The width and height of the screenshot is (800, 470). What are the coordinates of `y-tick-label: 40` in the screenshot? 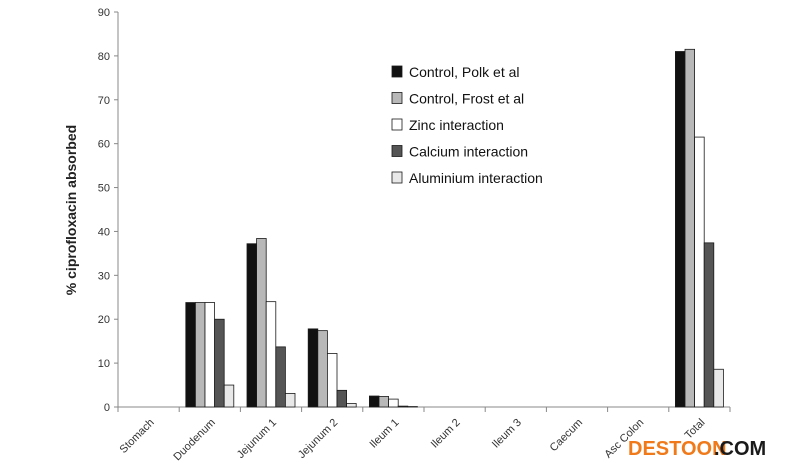 It's located at (104, 232).